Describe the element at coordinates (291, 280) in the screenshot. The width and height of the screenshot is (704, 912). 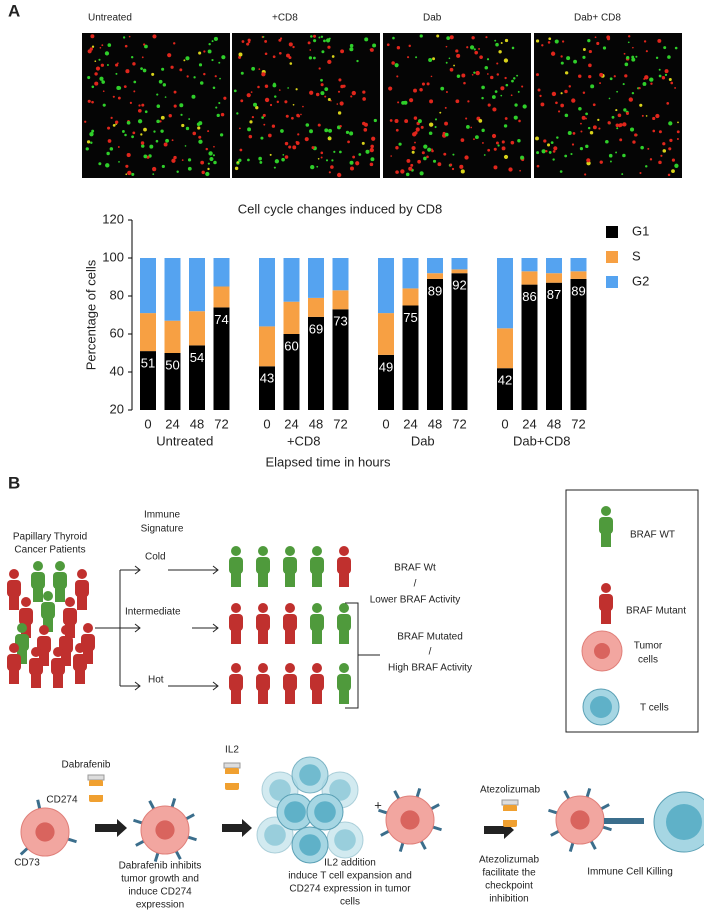
I see `bar-segment` at that location.